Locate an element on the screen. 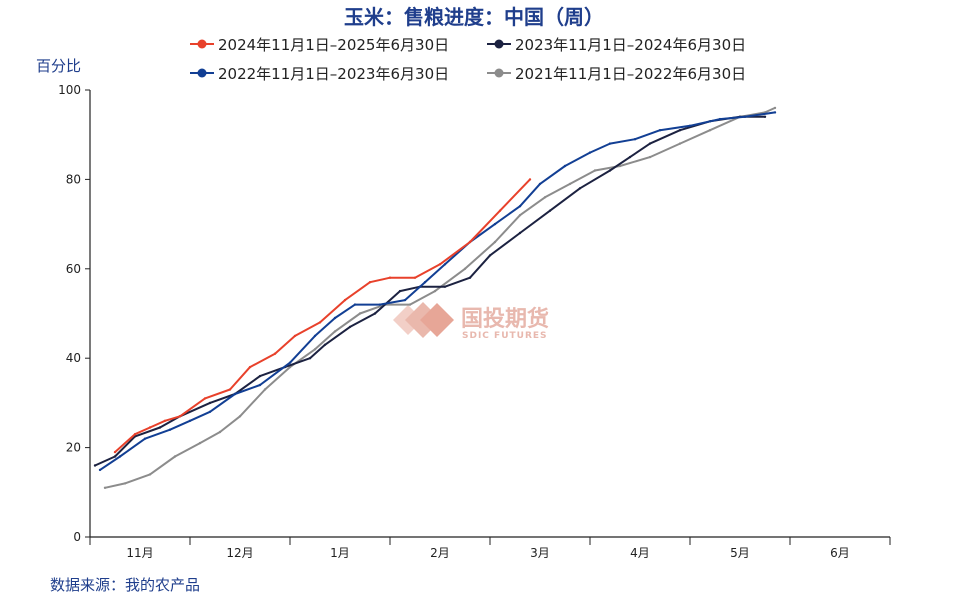  x-tick-label: 6月 is located at coordinates (840, 553).